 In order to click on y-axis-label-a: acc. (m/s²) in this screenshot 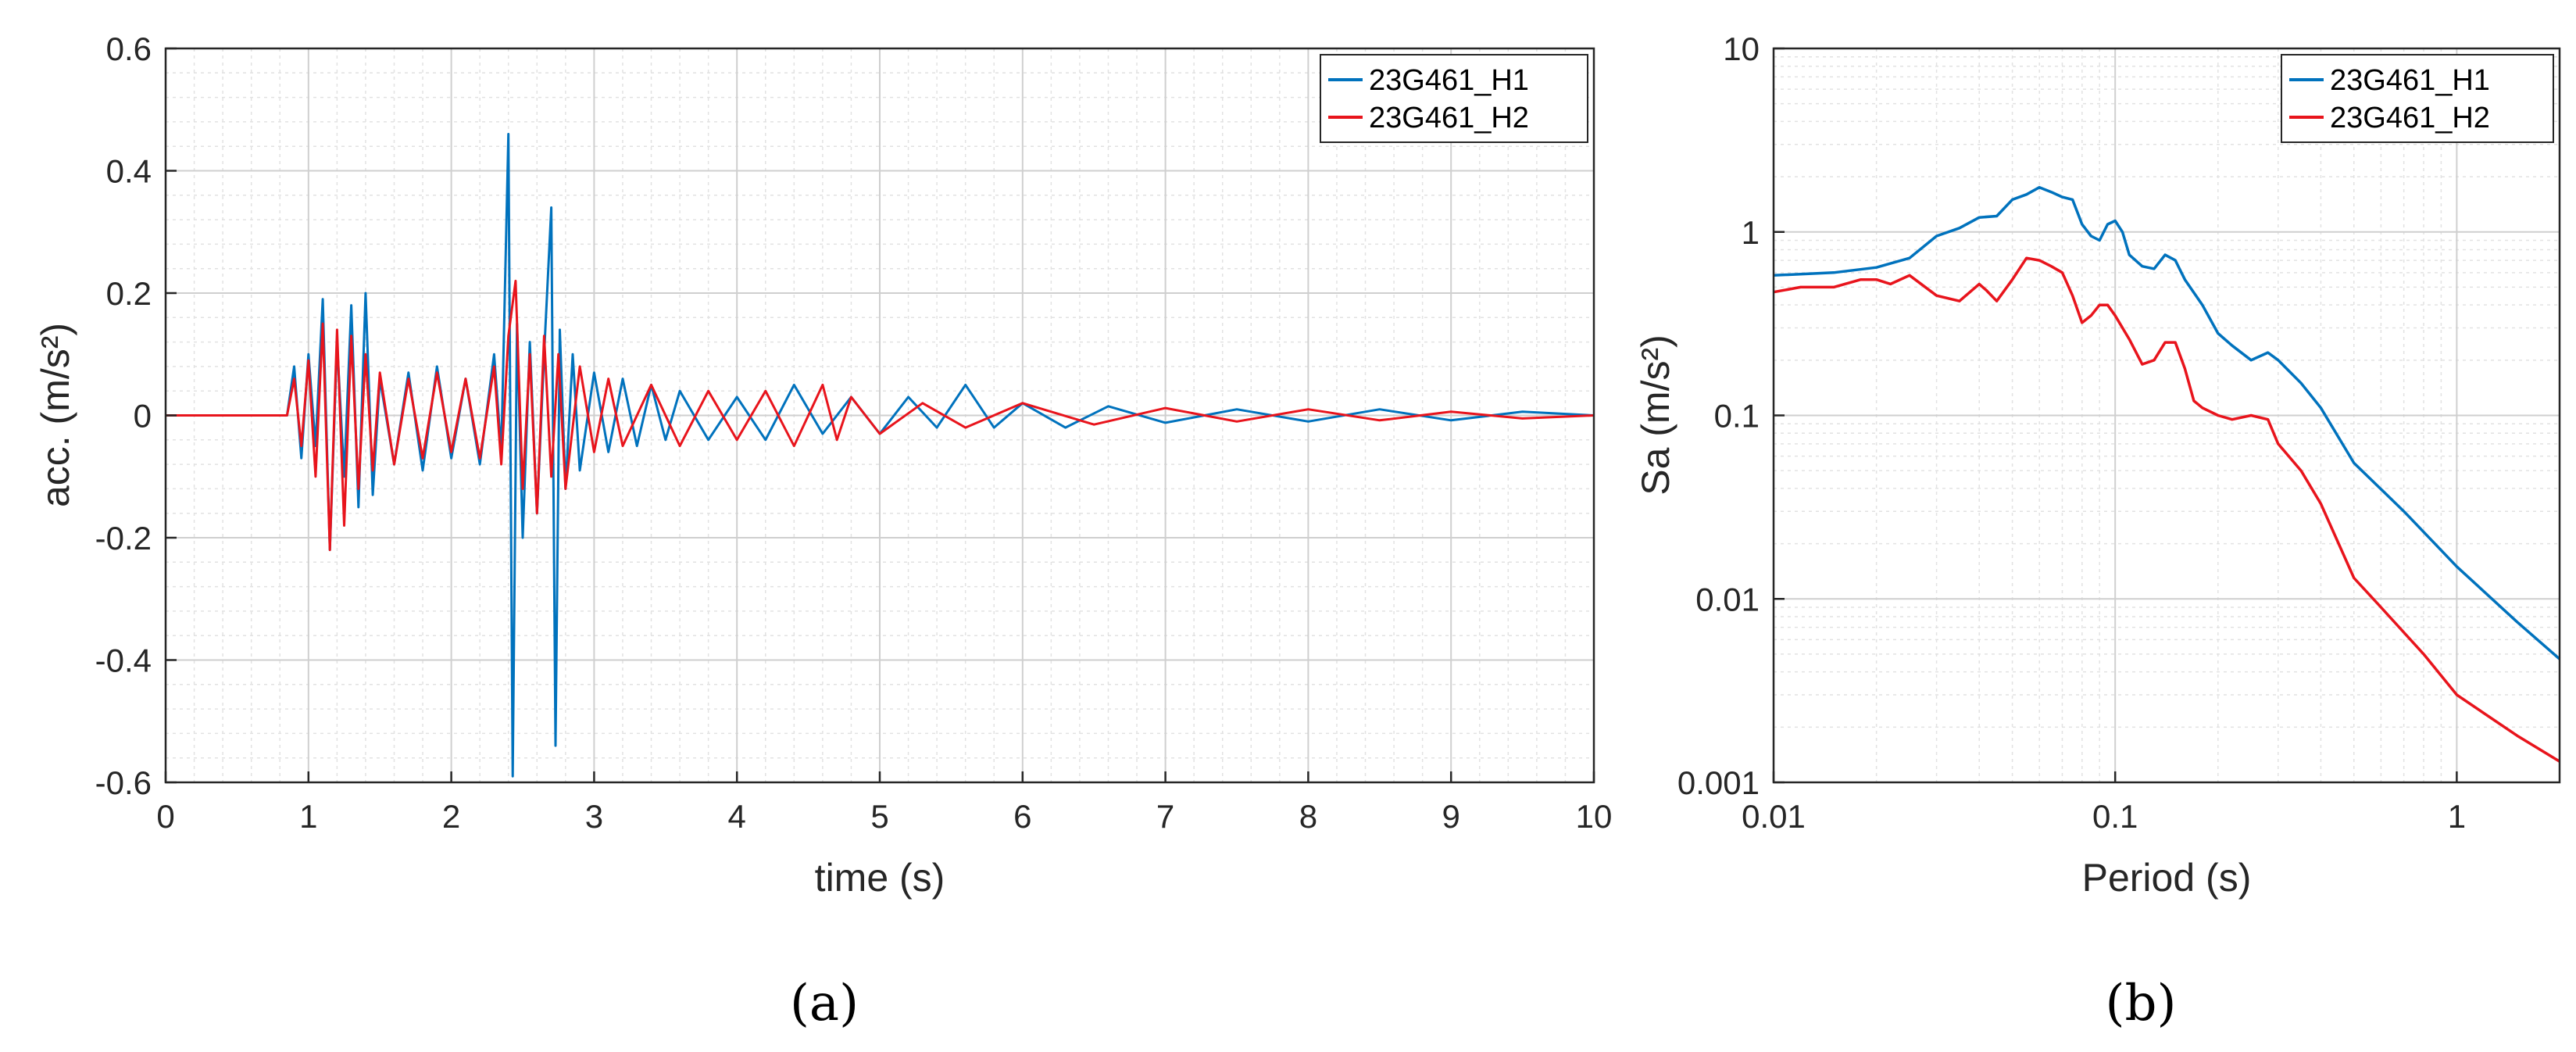, I will do `click(56, 415)`.